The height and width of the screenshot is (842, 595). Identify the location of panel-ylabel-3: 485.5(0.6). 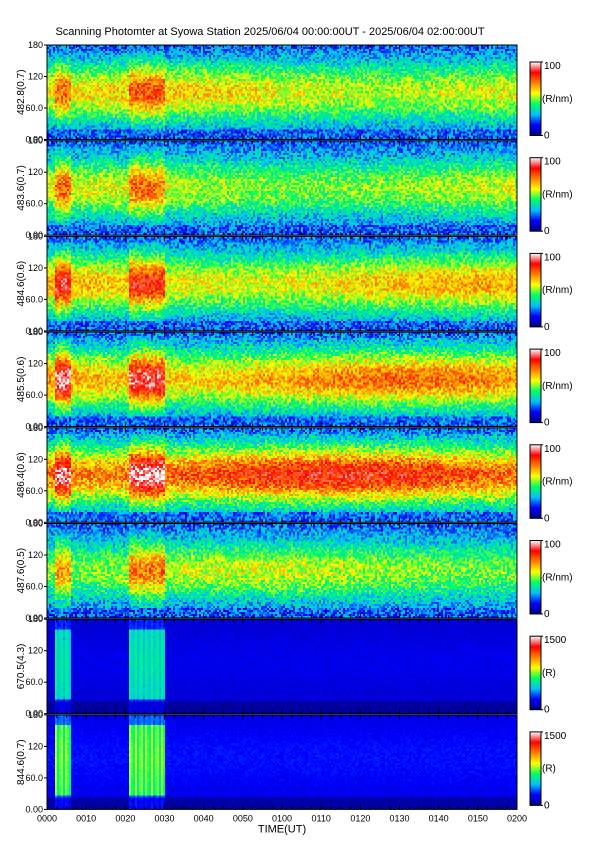
(21, 380).